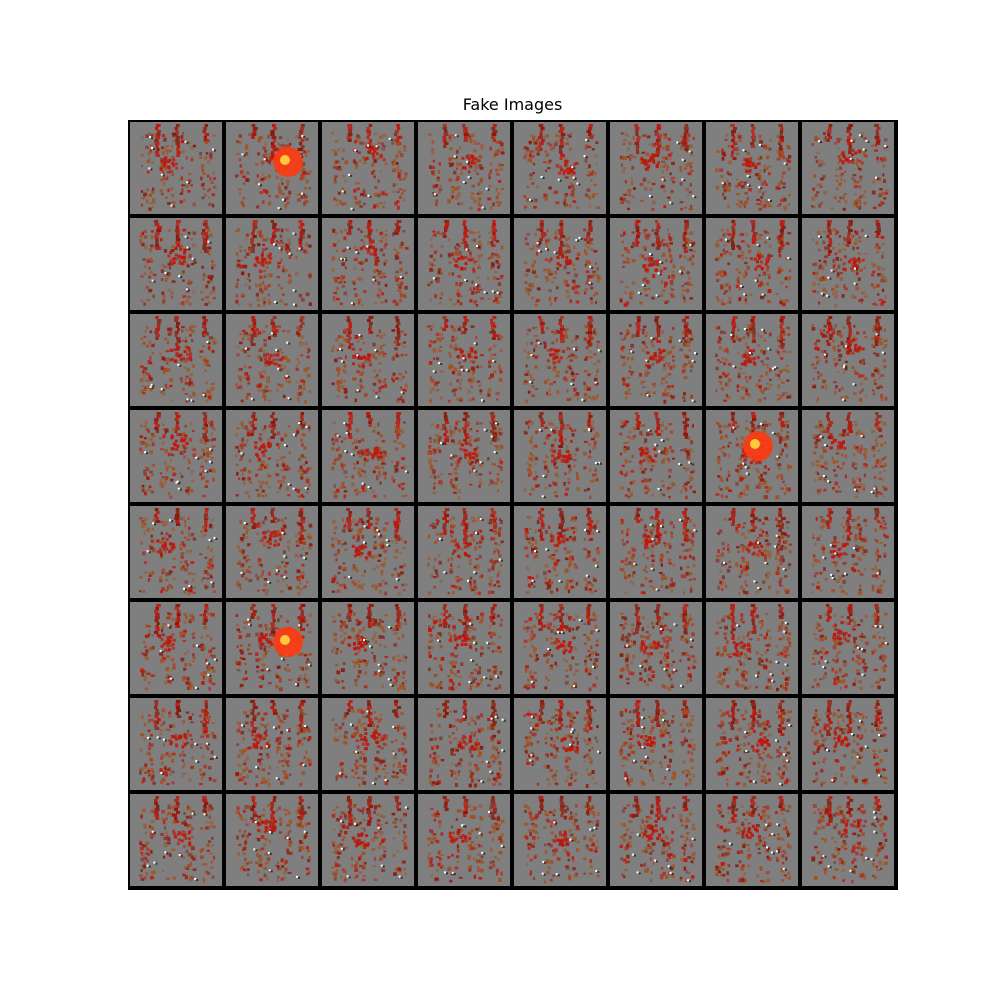  I want to click on figure-title: Fake Images, so click(512, 104).